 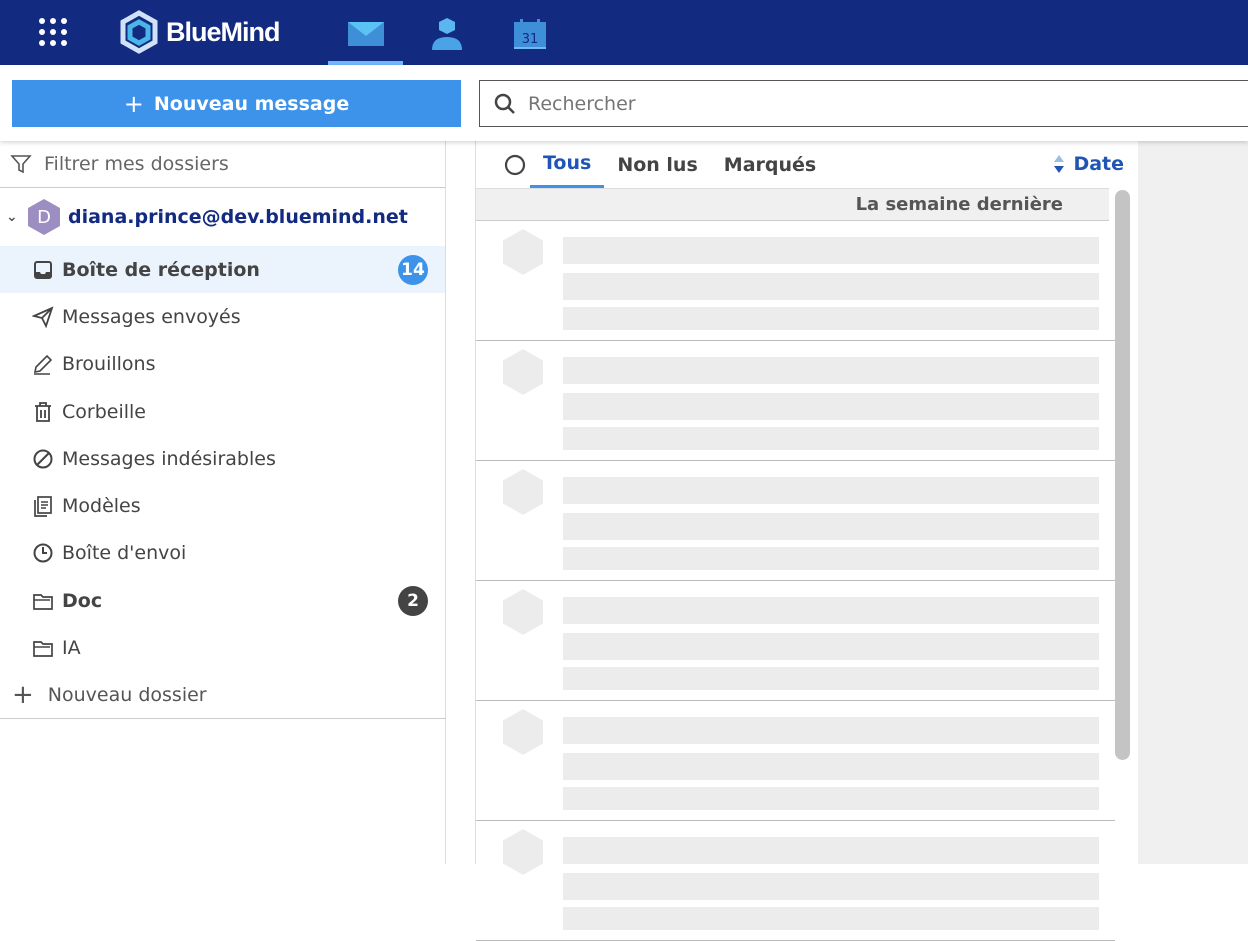 I want to click on bluemind-logo-icon, so click(x=139, y=32).